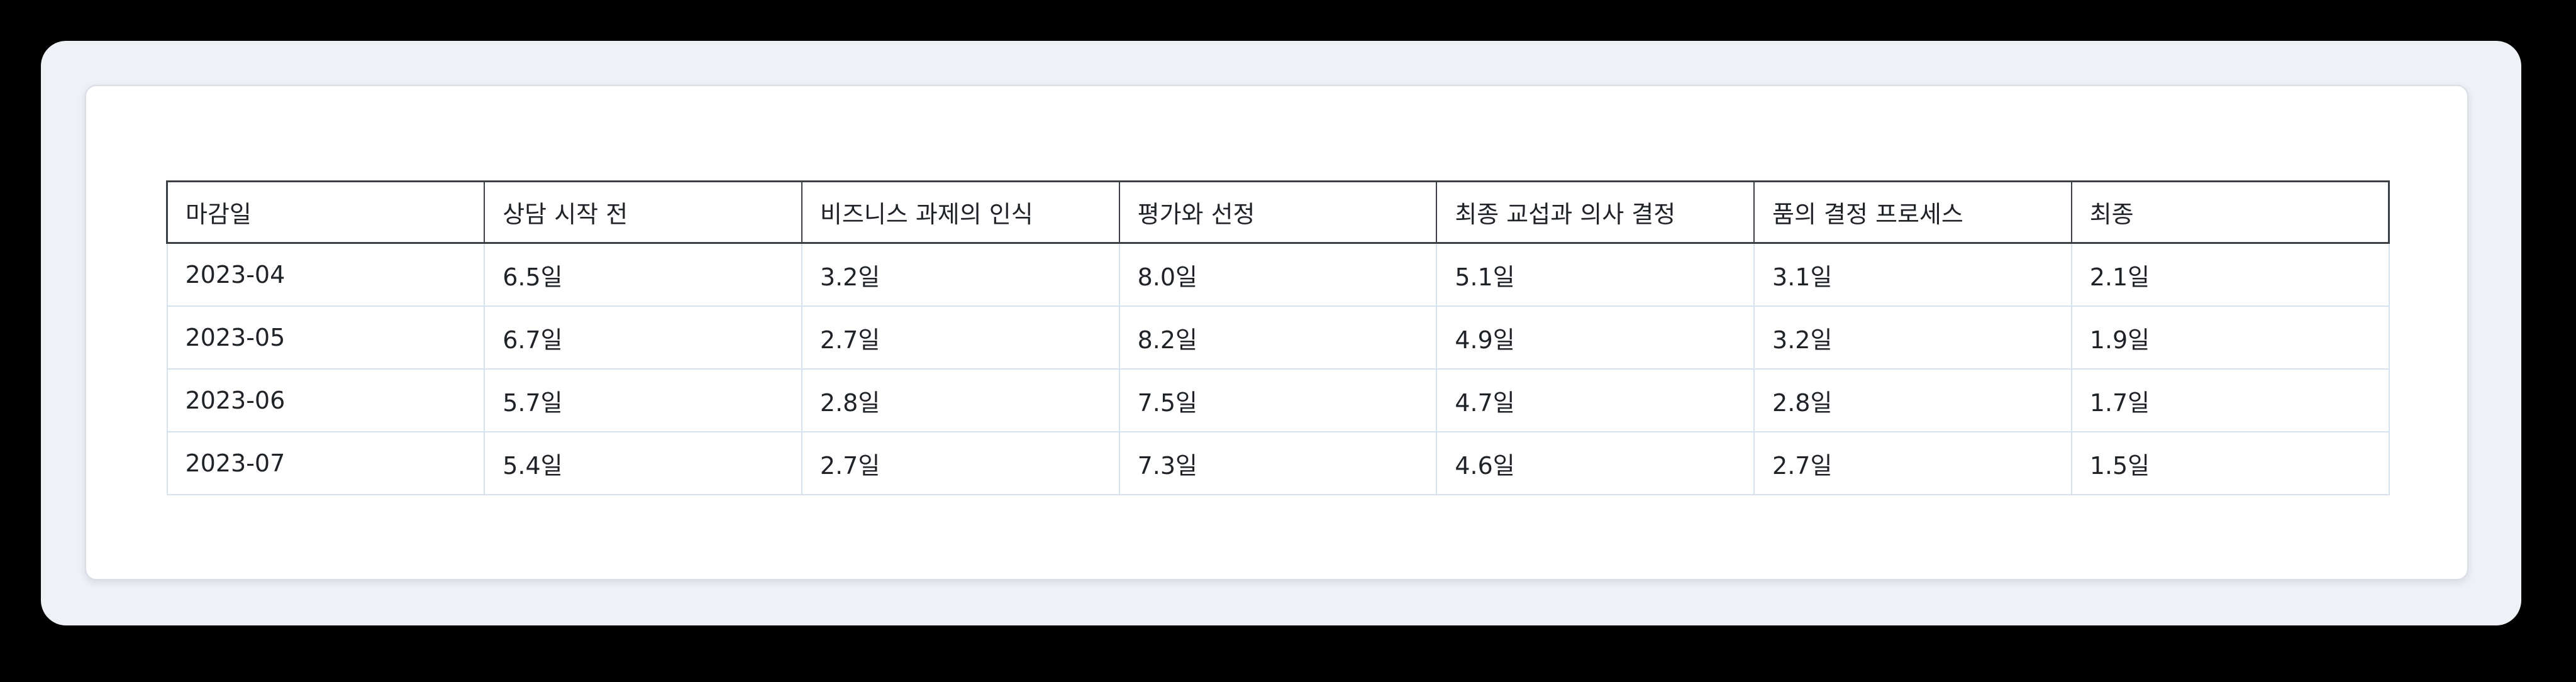 The image size is (2576, 682). I want to click on table-cell: 5.7일, so click(643, 400).